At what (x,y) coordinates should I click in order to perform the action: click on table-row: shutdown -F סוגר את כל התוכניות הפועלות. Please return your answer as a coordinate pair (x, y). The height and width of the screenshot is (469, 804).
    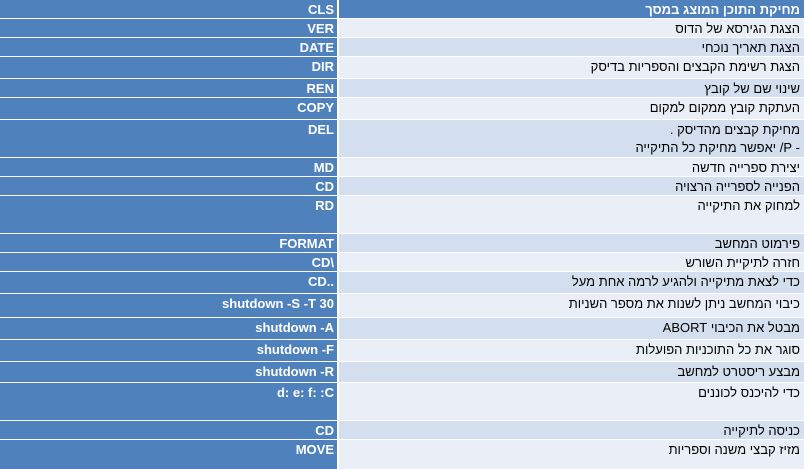
    Looking at the image, I should click on (402, 351).